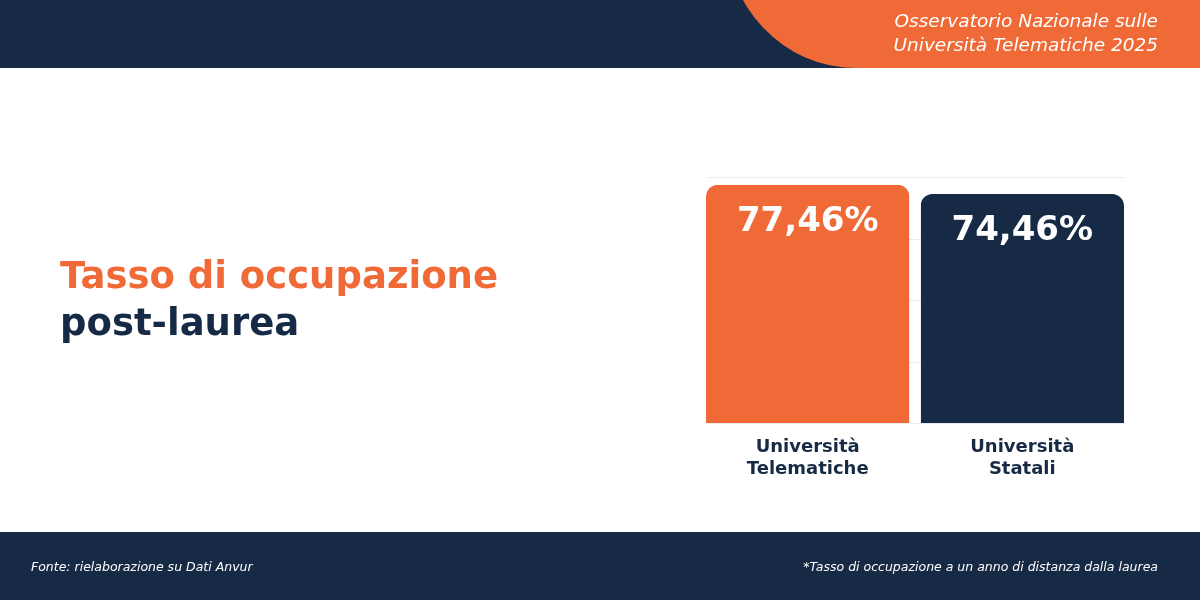  What do you see at coordinates (1025, 33) in the screenshot?
I see `chart-subtitle: Osservatorio Nazionale sulle Università Telematiche 2025` at bounding box center [1025, 33].